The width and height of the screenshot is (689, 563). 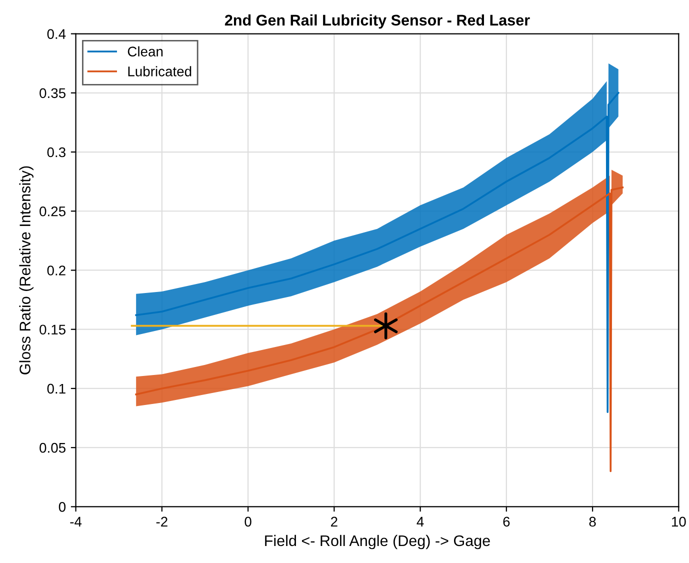 I want to click on legend-label: Clean, so click(x=145, y=51).